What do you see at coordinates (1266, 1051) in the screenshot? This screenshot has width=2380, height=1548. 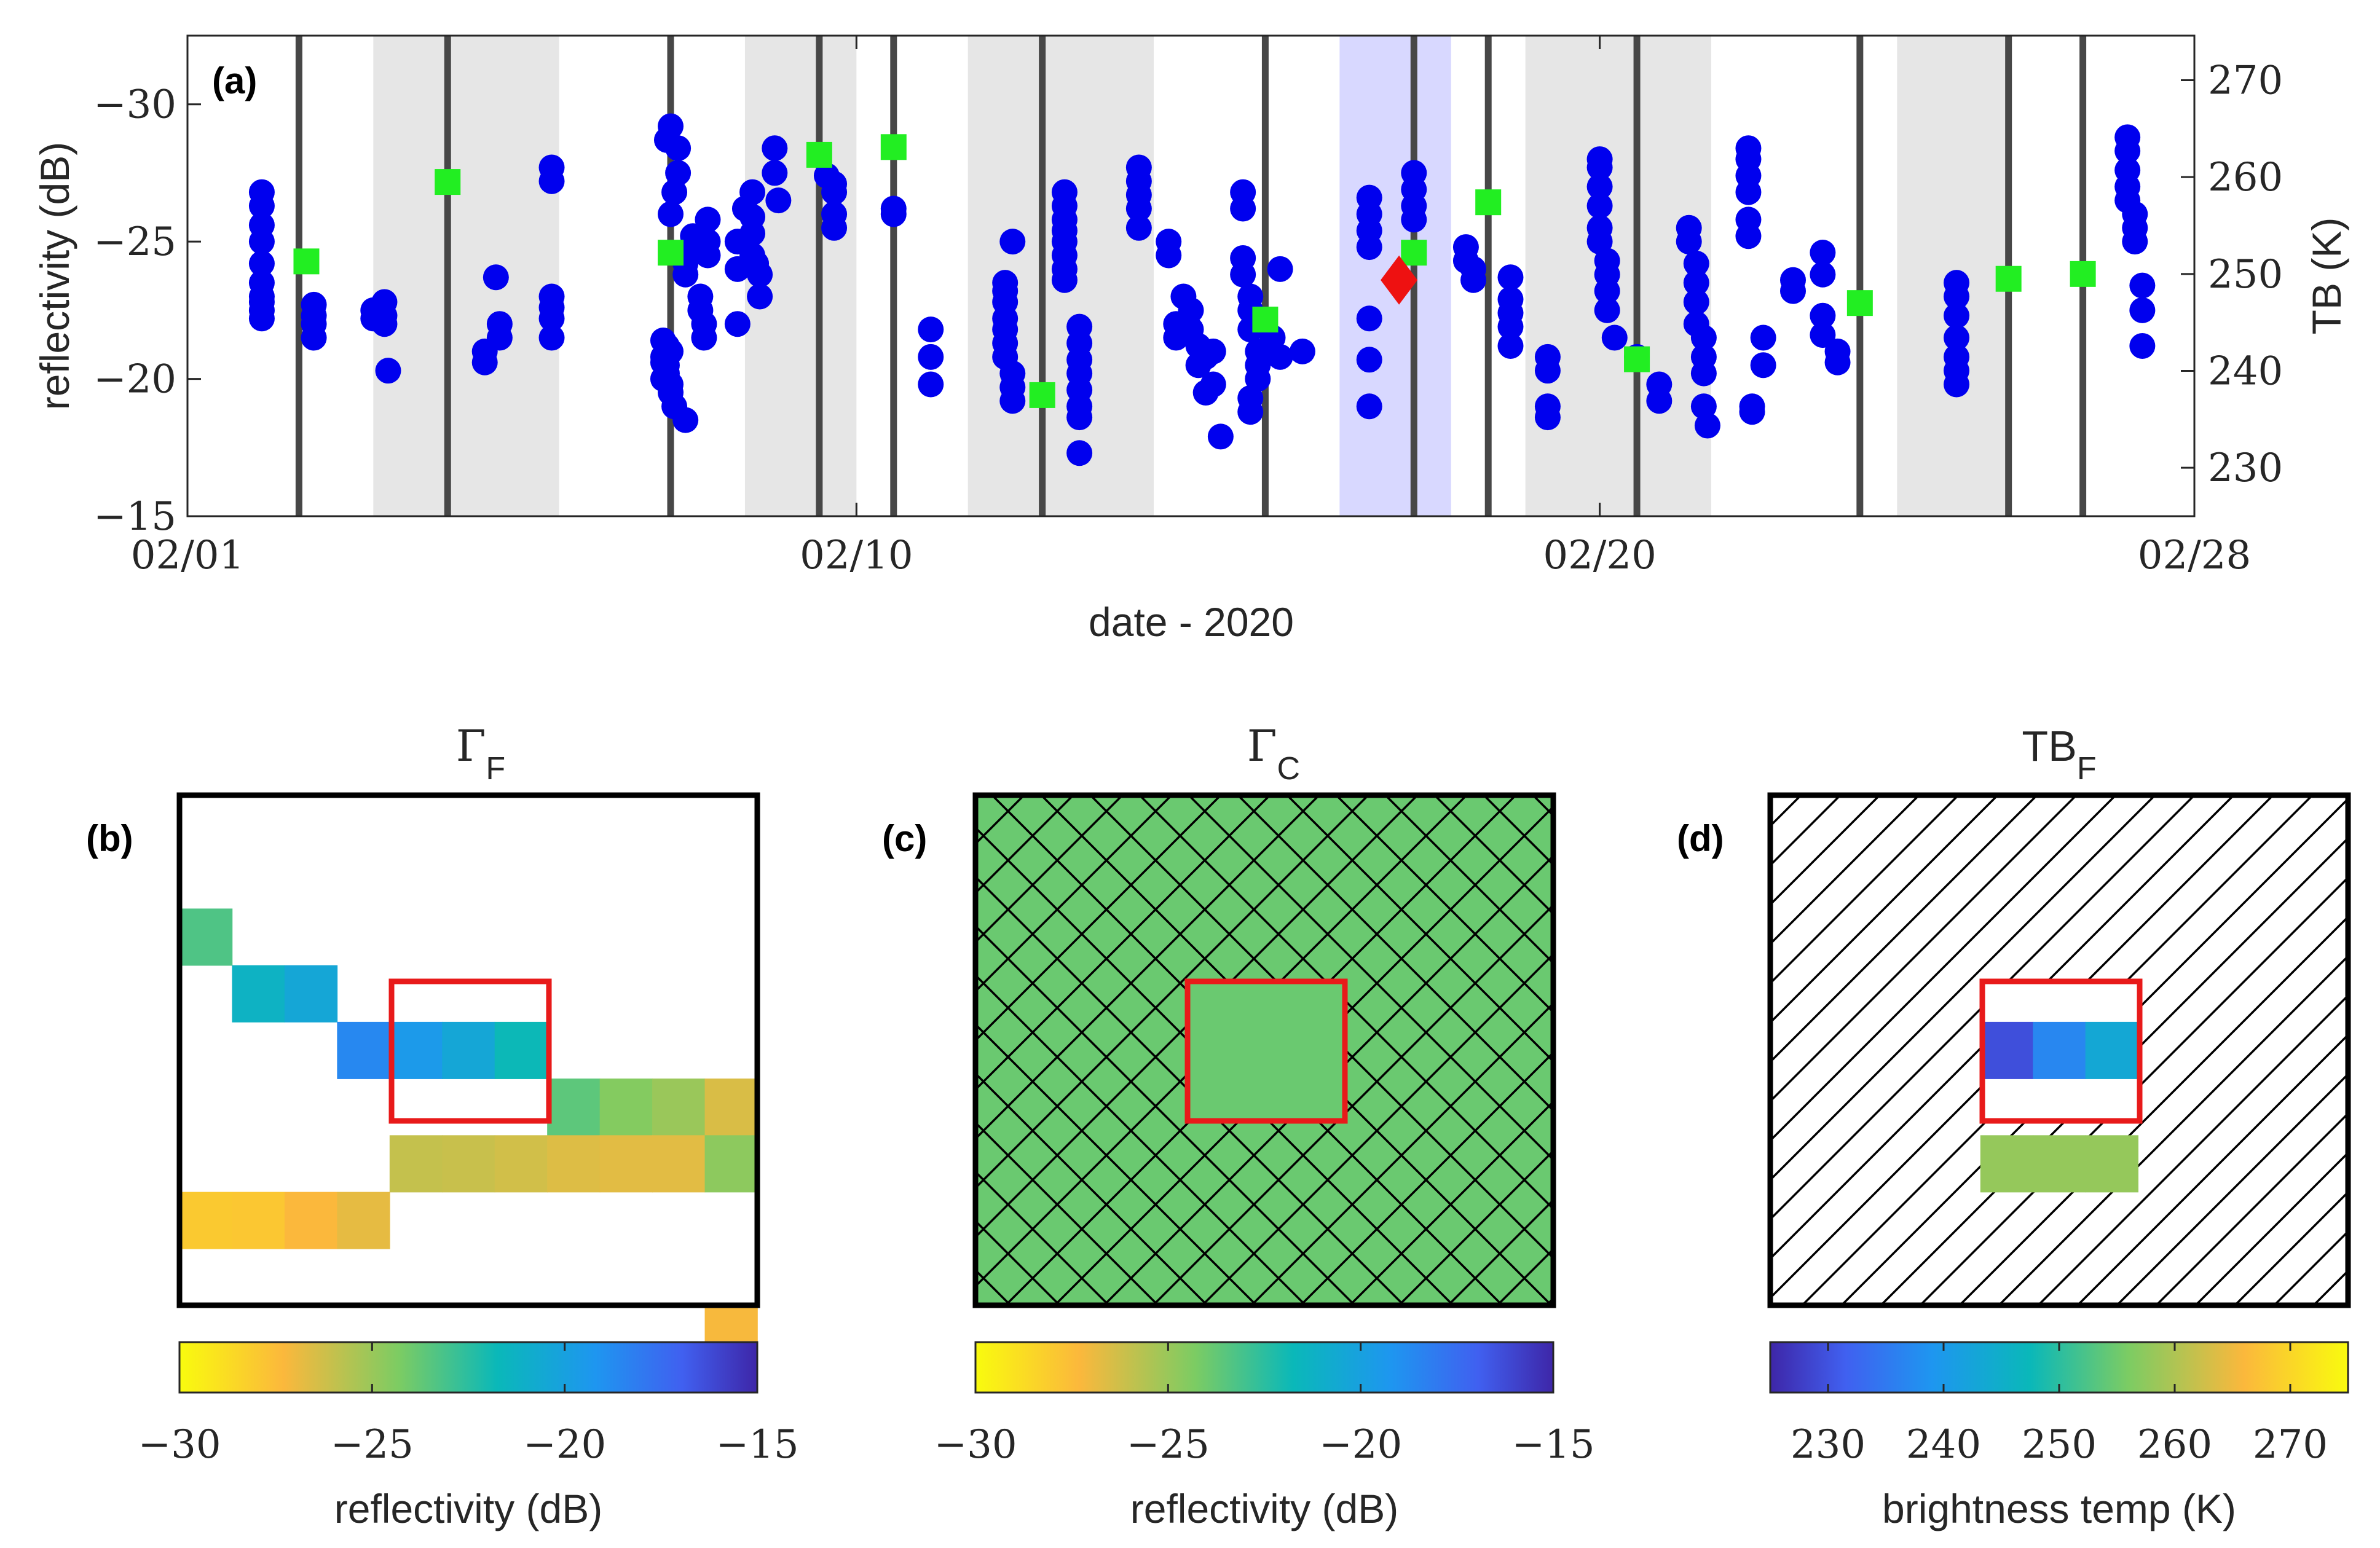 I see `highlight-box-c` at bounding box center [1266, 1051].